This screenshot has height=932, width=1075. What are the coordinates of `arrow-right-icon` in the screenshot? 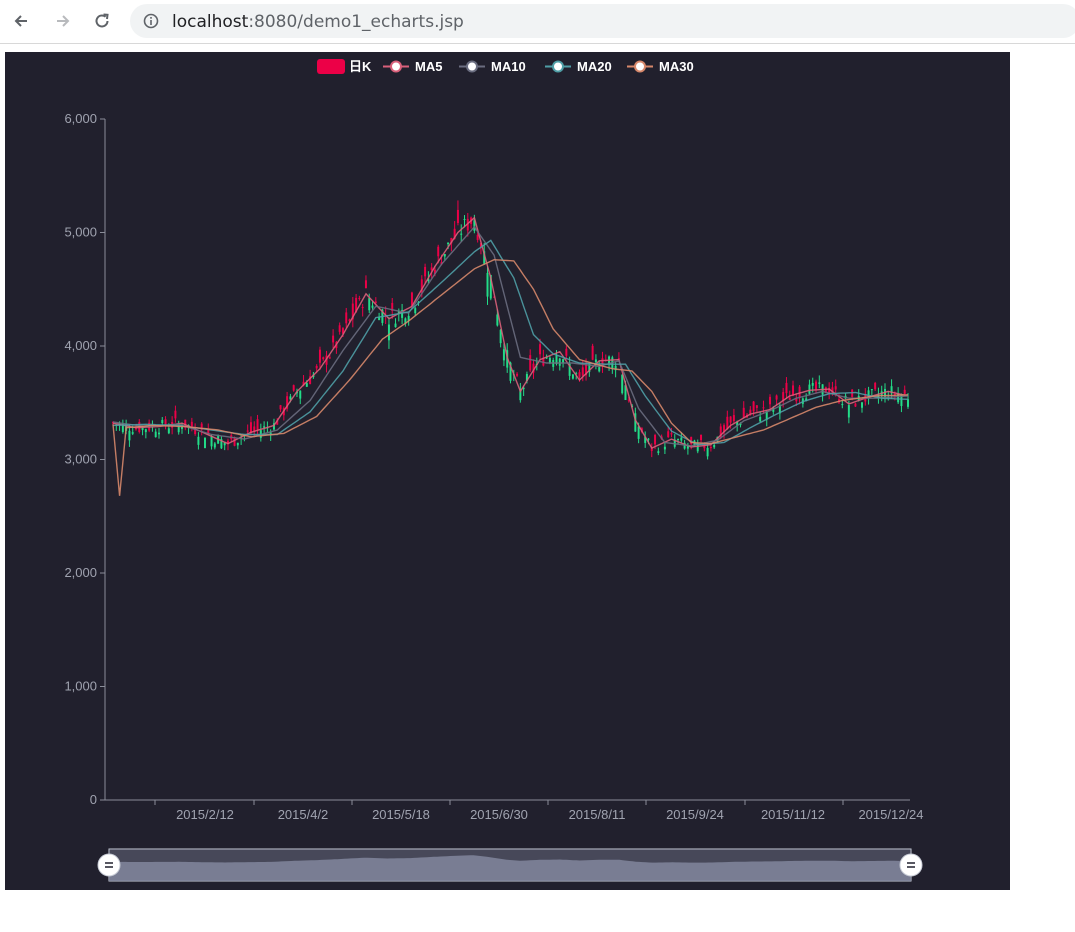 It's located at (63, 21).